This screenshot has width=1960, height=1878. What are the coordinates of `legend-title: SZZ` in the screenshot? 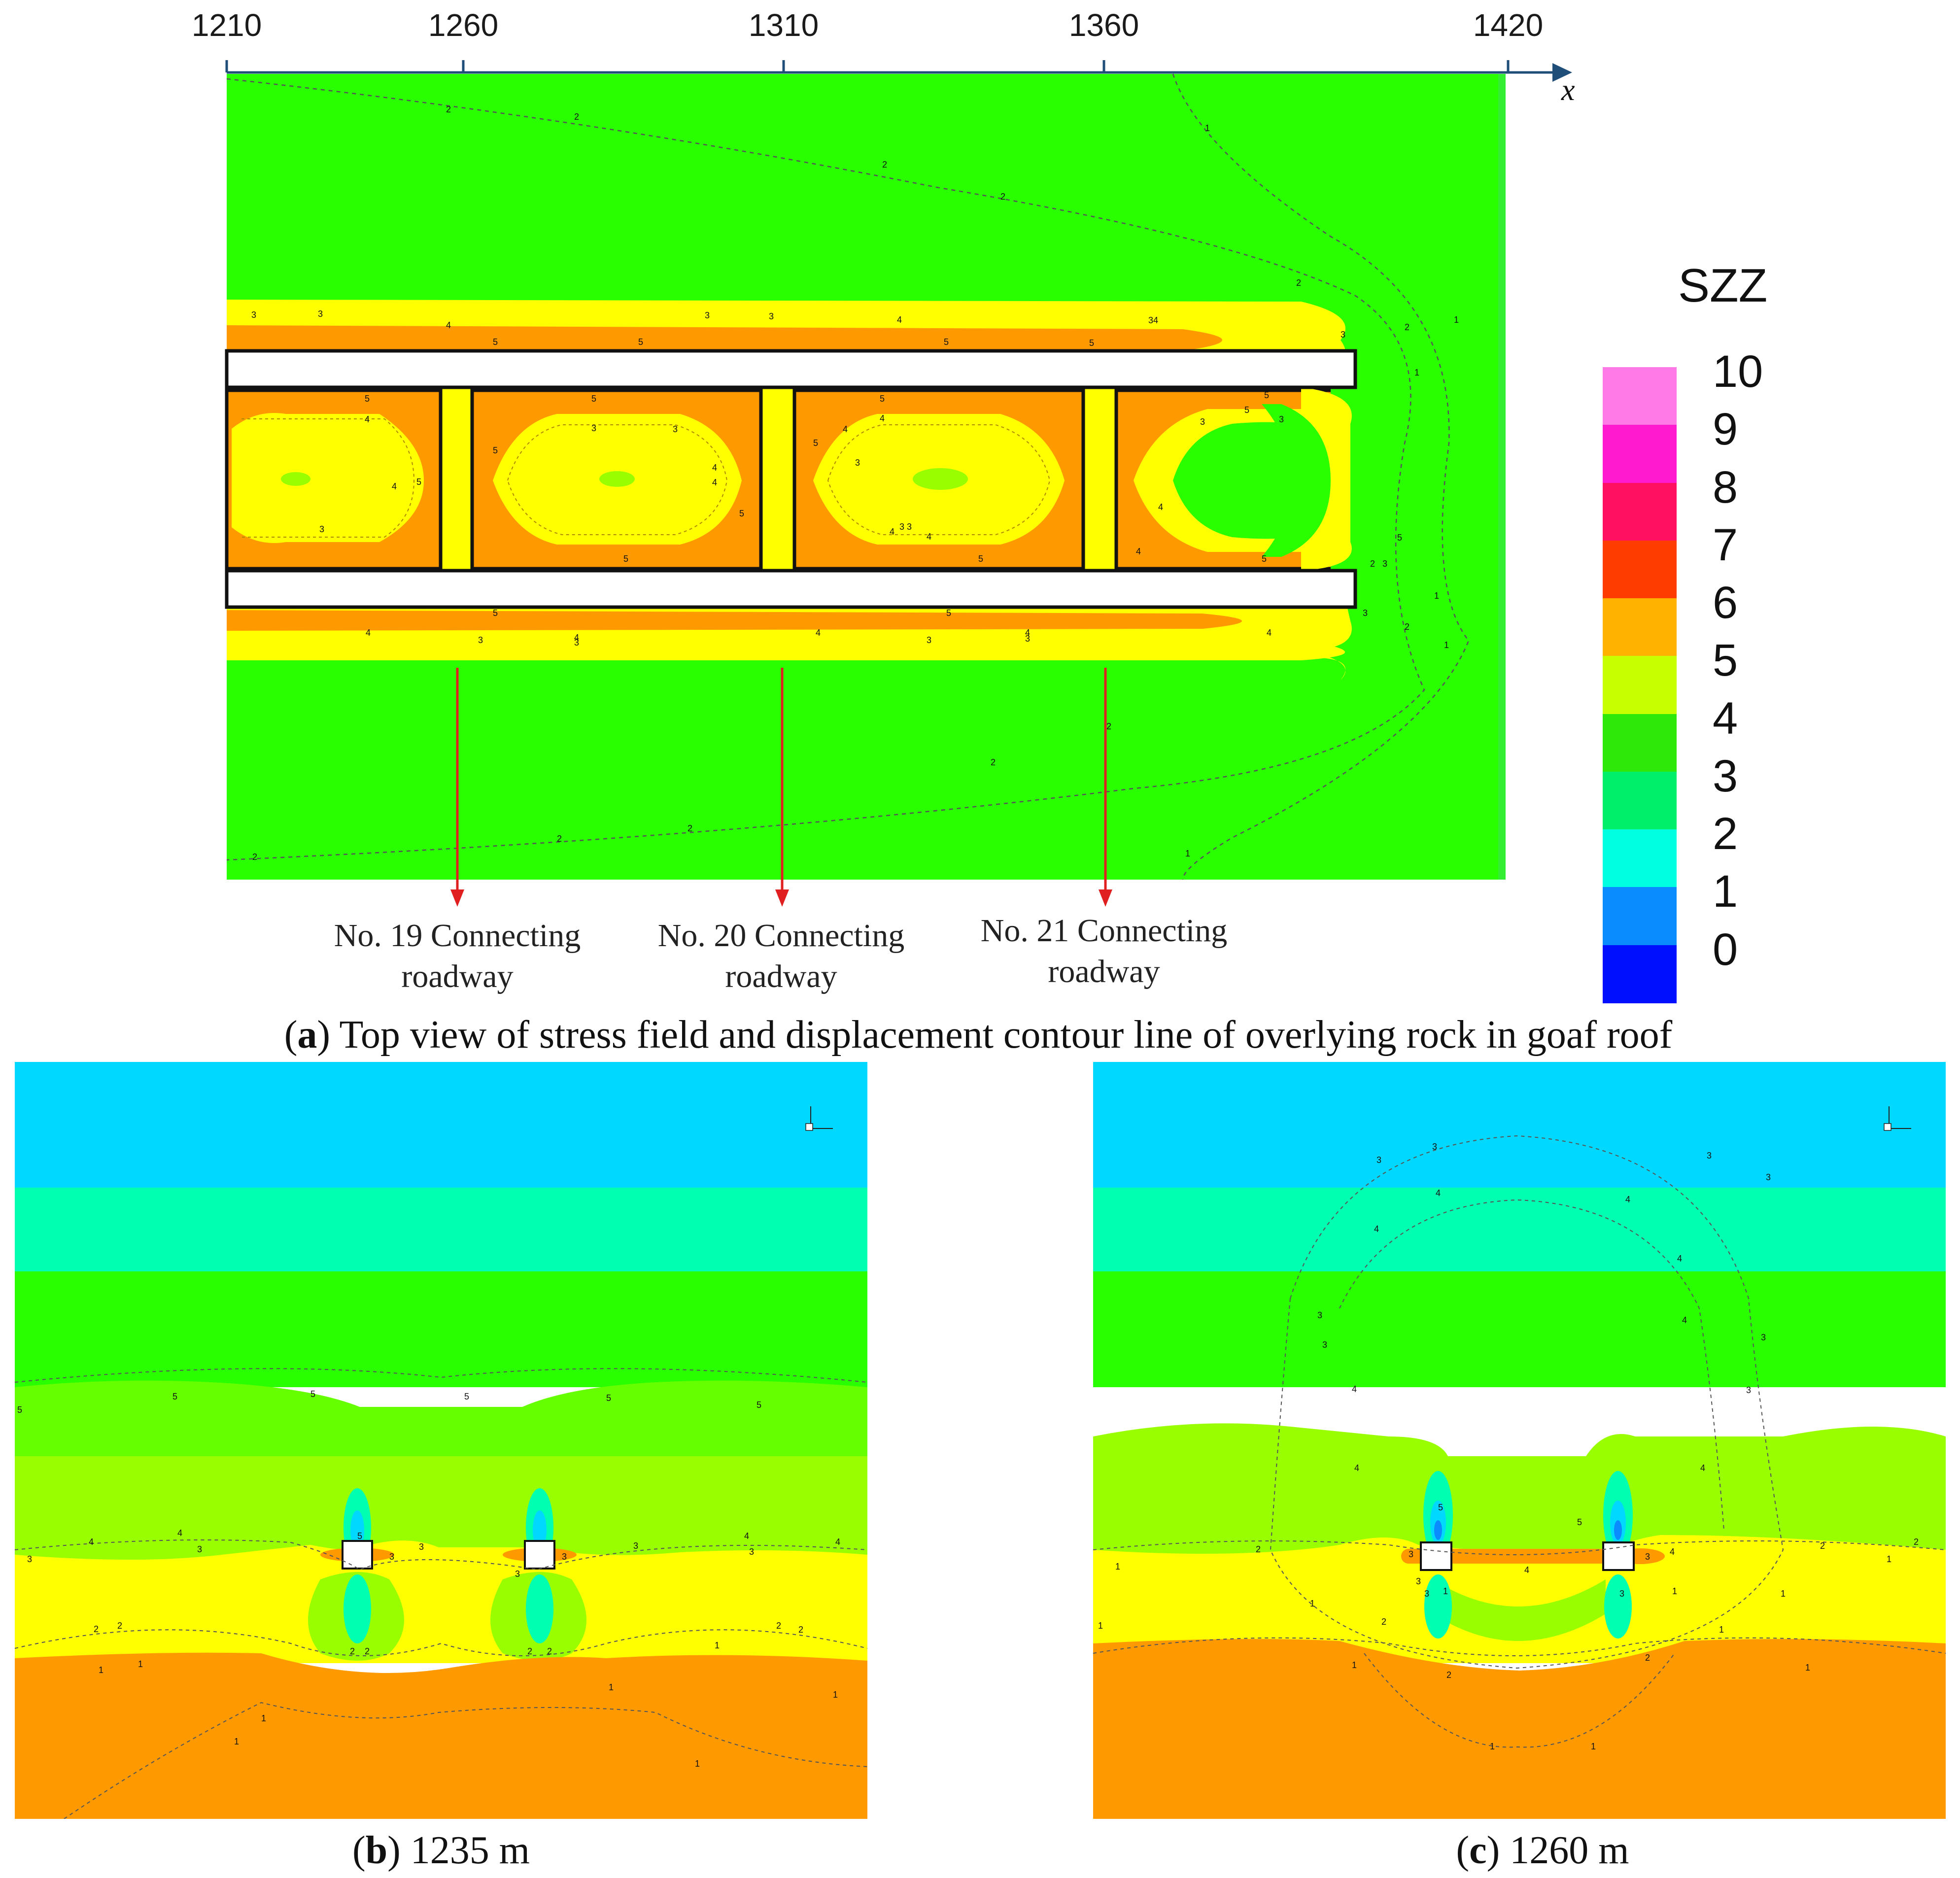 It's located at (1723, 285).